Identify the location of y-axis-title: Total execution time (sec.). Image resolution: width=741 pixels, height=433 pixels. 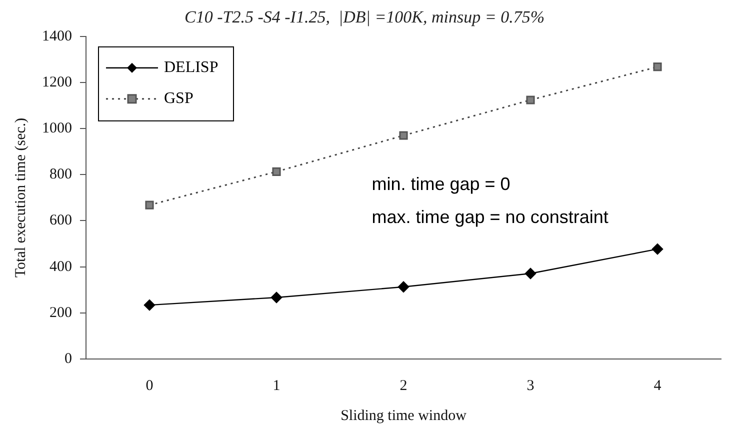
(20, 198).